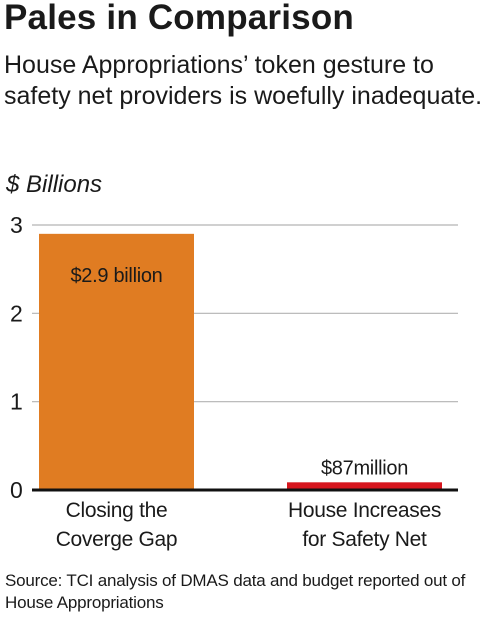 This screenshot has width=500, height=623. Describe the element at coordinates (117, 510) in the screenshot. I see `category-label: Closing the` at that location.